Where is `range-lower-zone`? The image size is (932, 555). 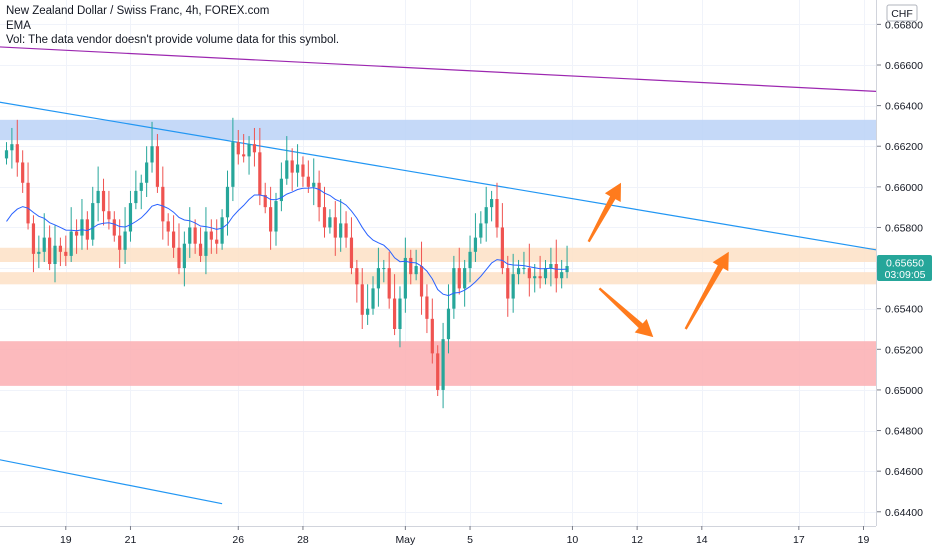
range-lower-zone is located at coordinates (438, 278).